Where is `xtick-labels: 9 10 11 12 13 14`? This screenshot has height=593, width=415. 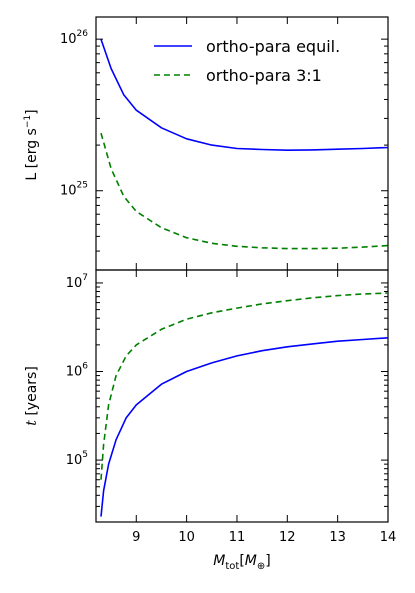 xtick-labels: 9 10 11 12 13 14 is located at coordinates (264, 537).